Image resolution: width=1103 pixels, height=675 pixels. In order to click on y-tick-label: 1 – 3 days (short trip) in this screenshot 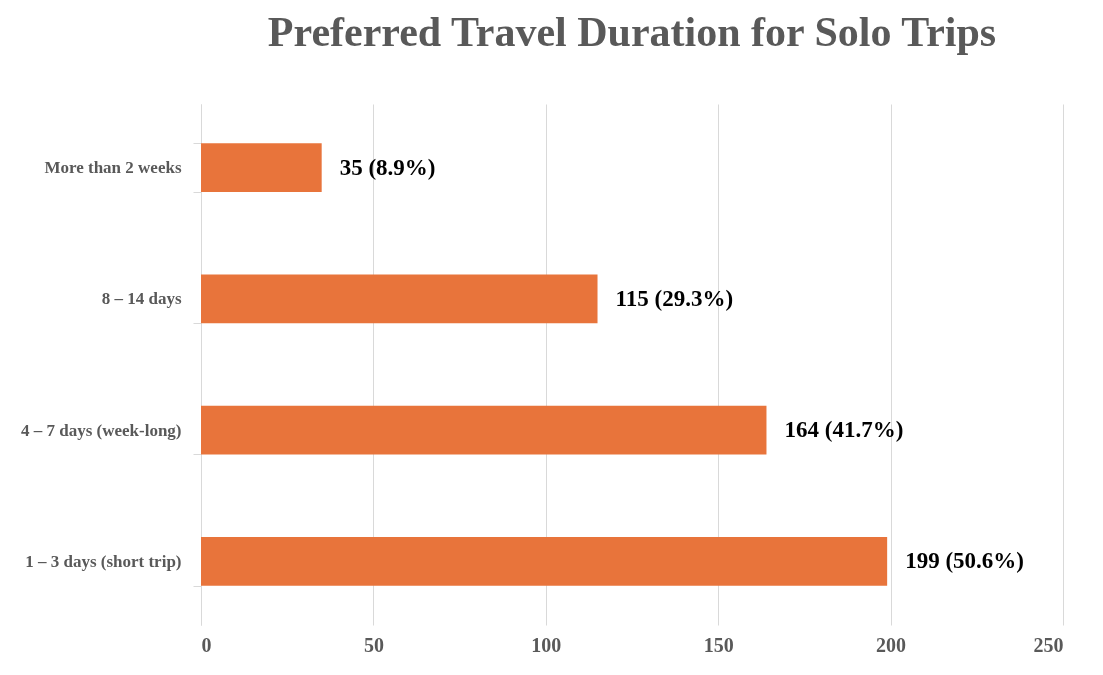, I will do `click(103, 561)`.